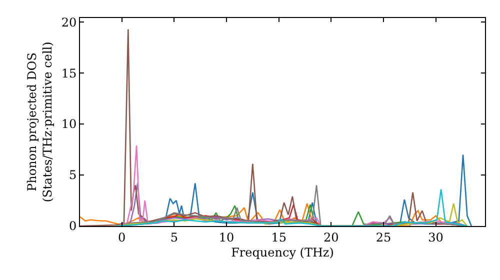 The height and width of the screenshot is (280, 500). Describe the element at coordinates (282, 252) in the screenshot. I see `x-axis-title: Frequency (THz)` at that location.